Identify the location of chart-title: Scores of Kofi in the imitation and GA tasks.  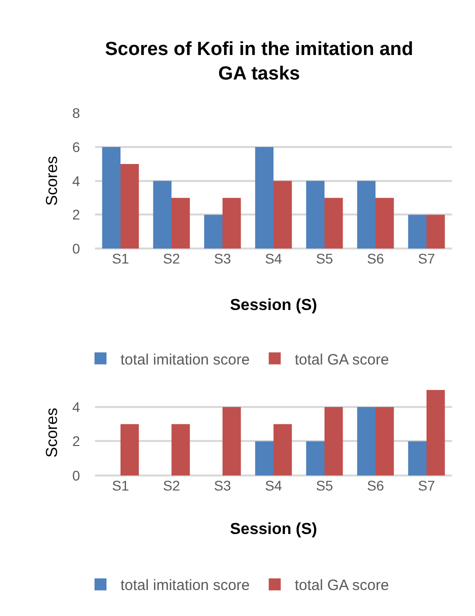
(259, 62).